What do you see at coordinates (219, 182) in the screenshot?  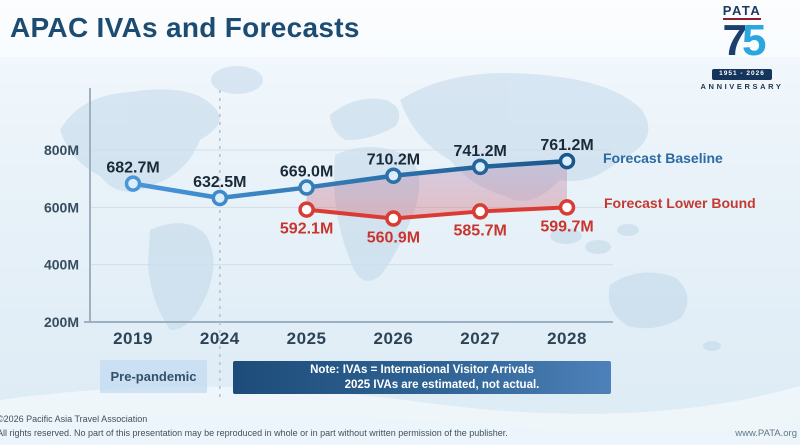 I see `data-point-label: 632.5M` at bounding box center [219, 182].